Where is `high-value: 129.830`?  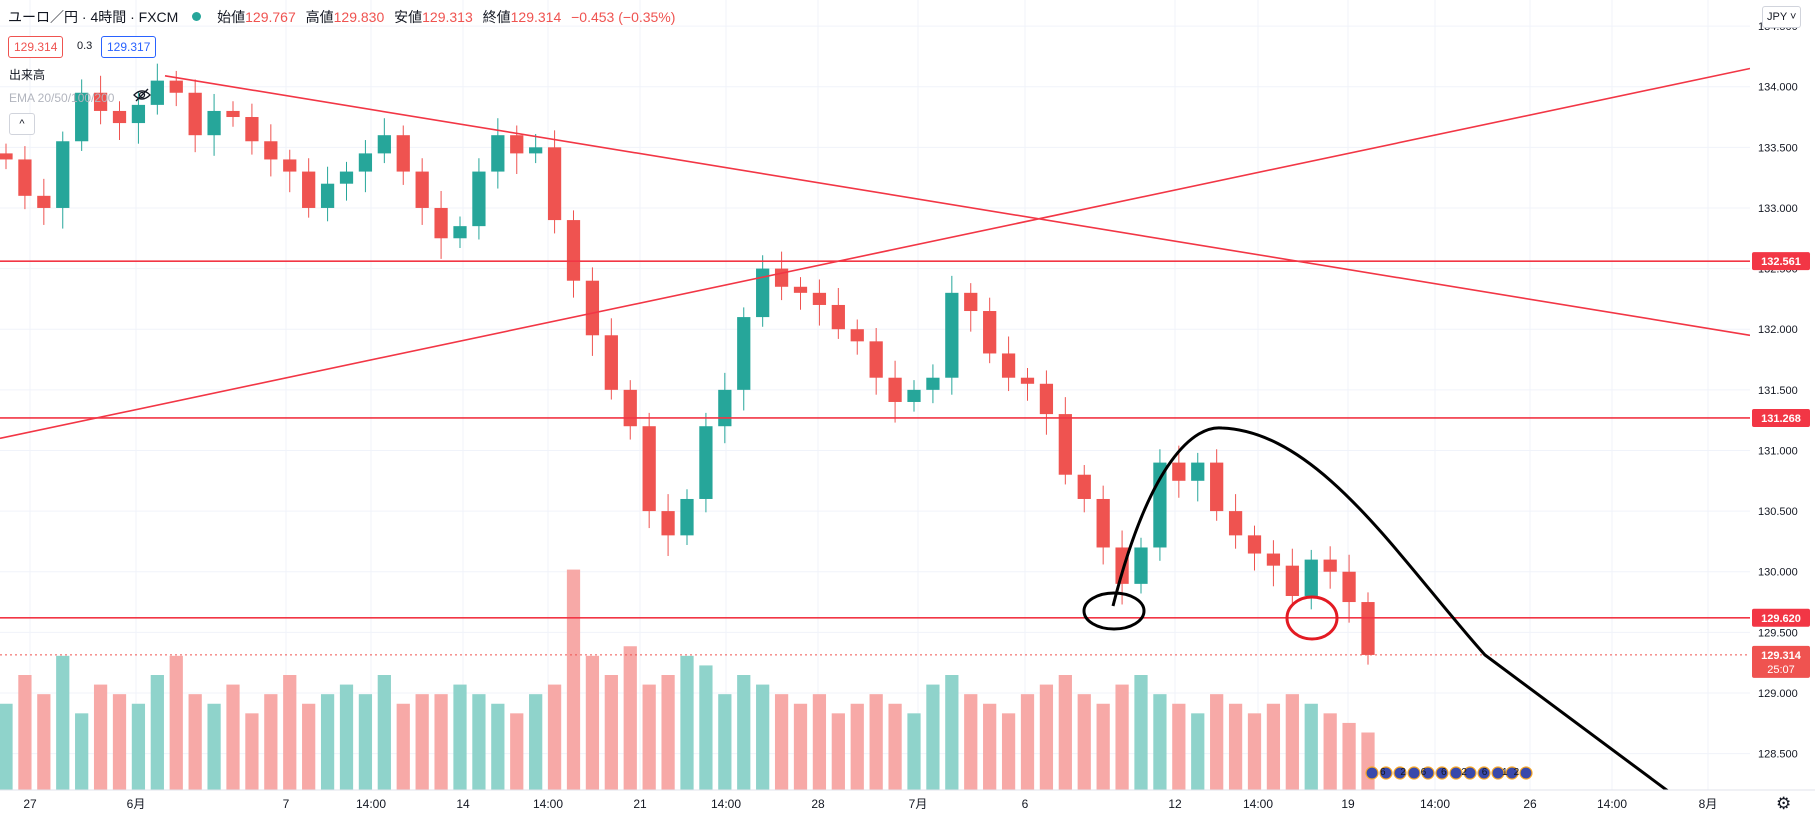 high-value: 129.830 is located at coordinates (359, 17).